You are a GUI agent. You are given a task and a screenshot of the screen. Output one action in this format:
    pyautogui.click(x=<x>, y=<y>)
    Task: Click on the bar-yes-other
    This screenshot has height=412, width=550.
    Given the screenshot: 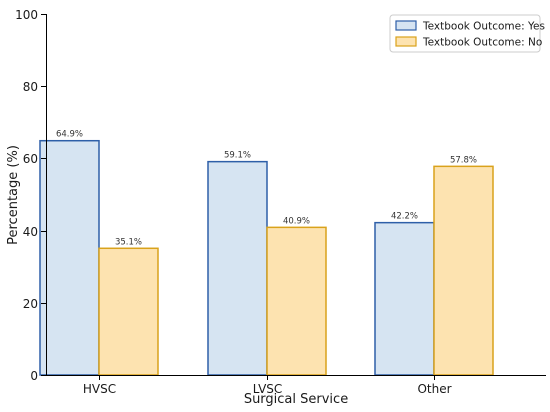 What is the action you would take?
    pyautogui.click(x=404, y=298)
    